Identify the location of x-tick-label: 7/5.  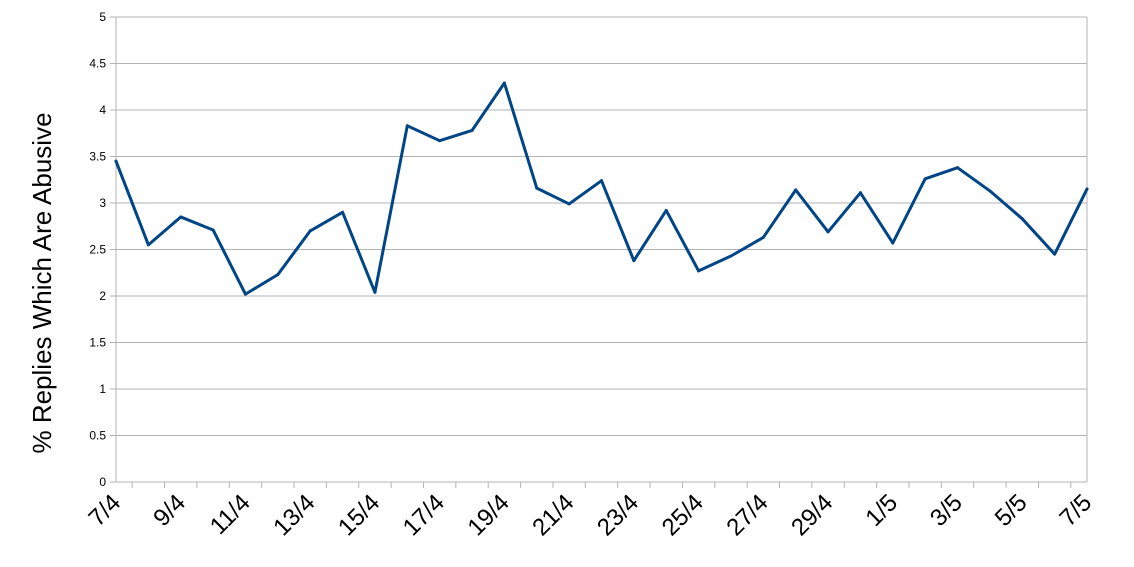
(1076, 510).